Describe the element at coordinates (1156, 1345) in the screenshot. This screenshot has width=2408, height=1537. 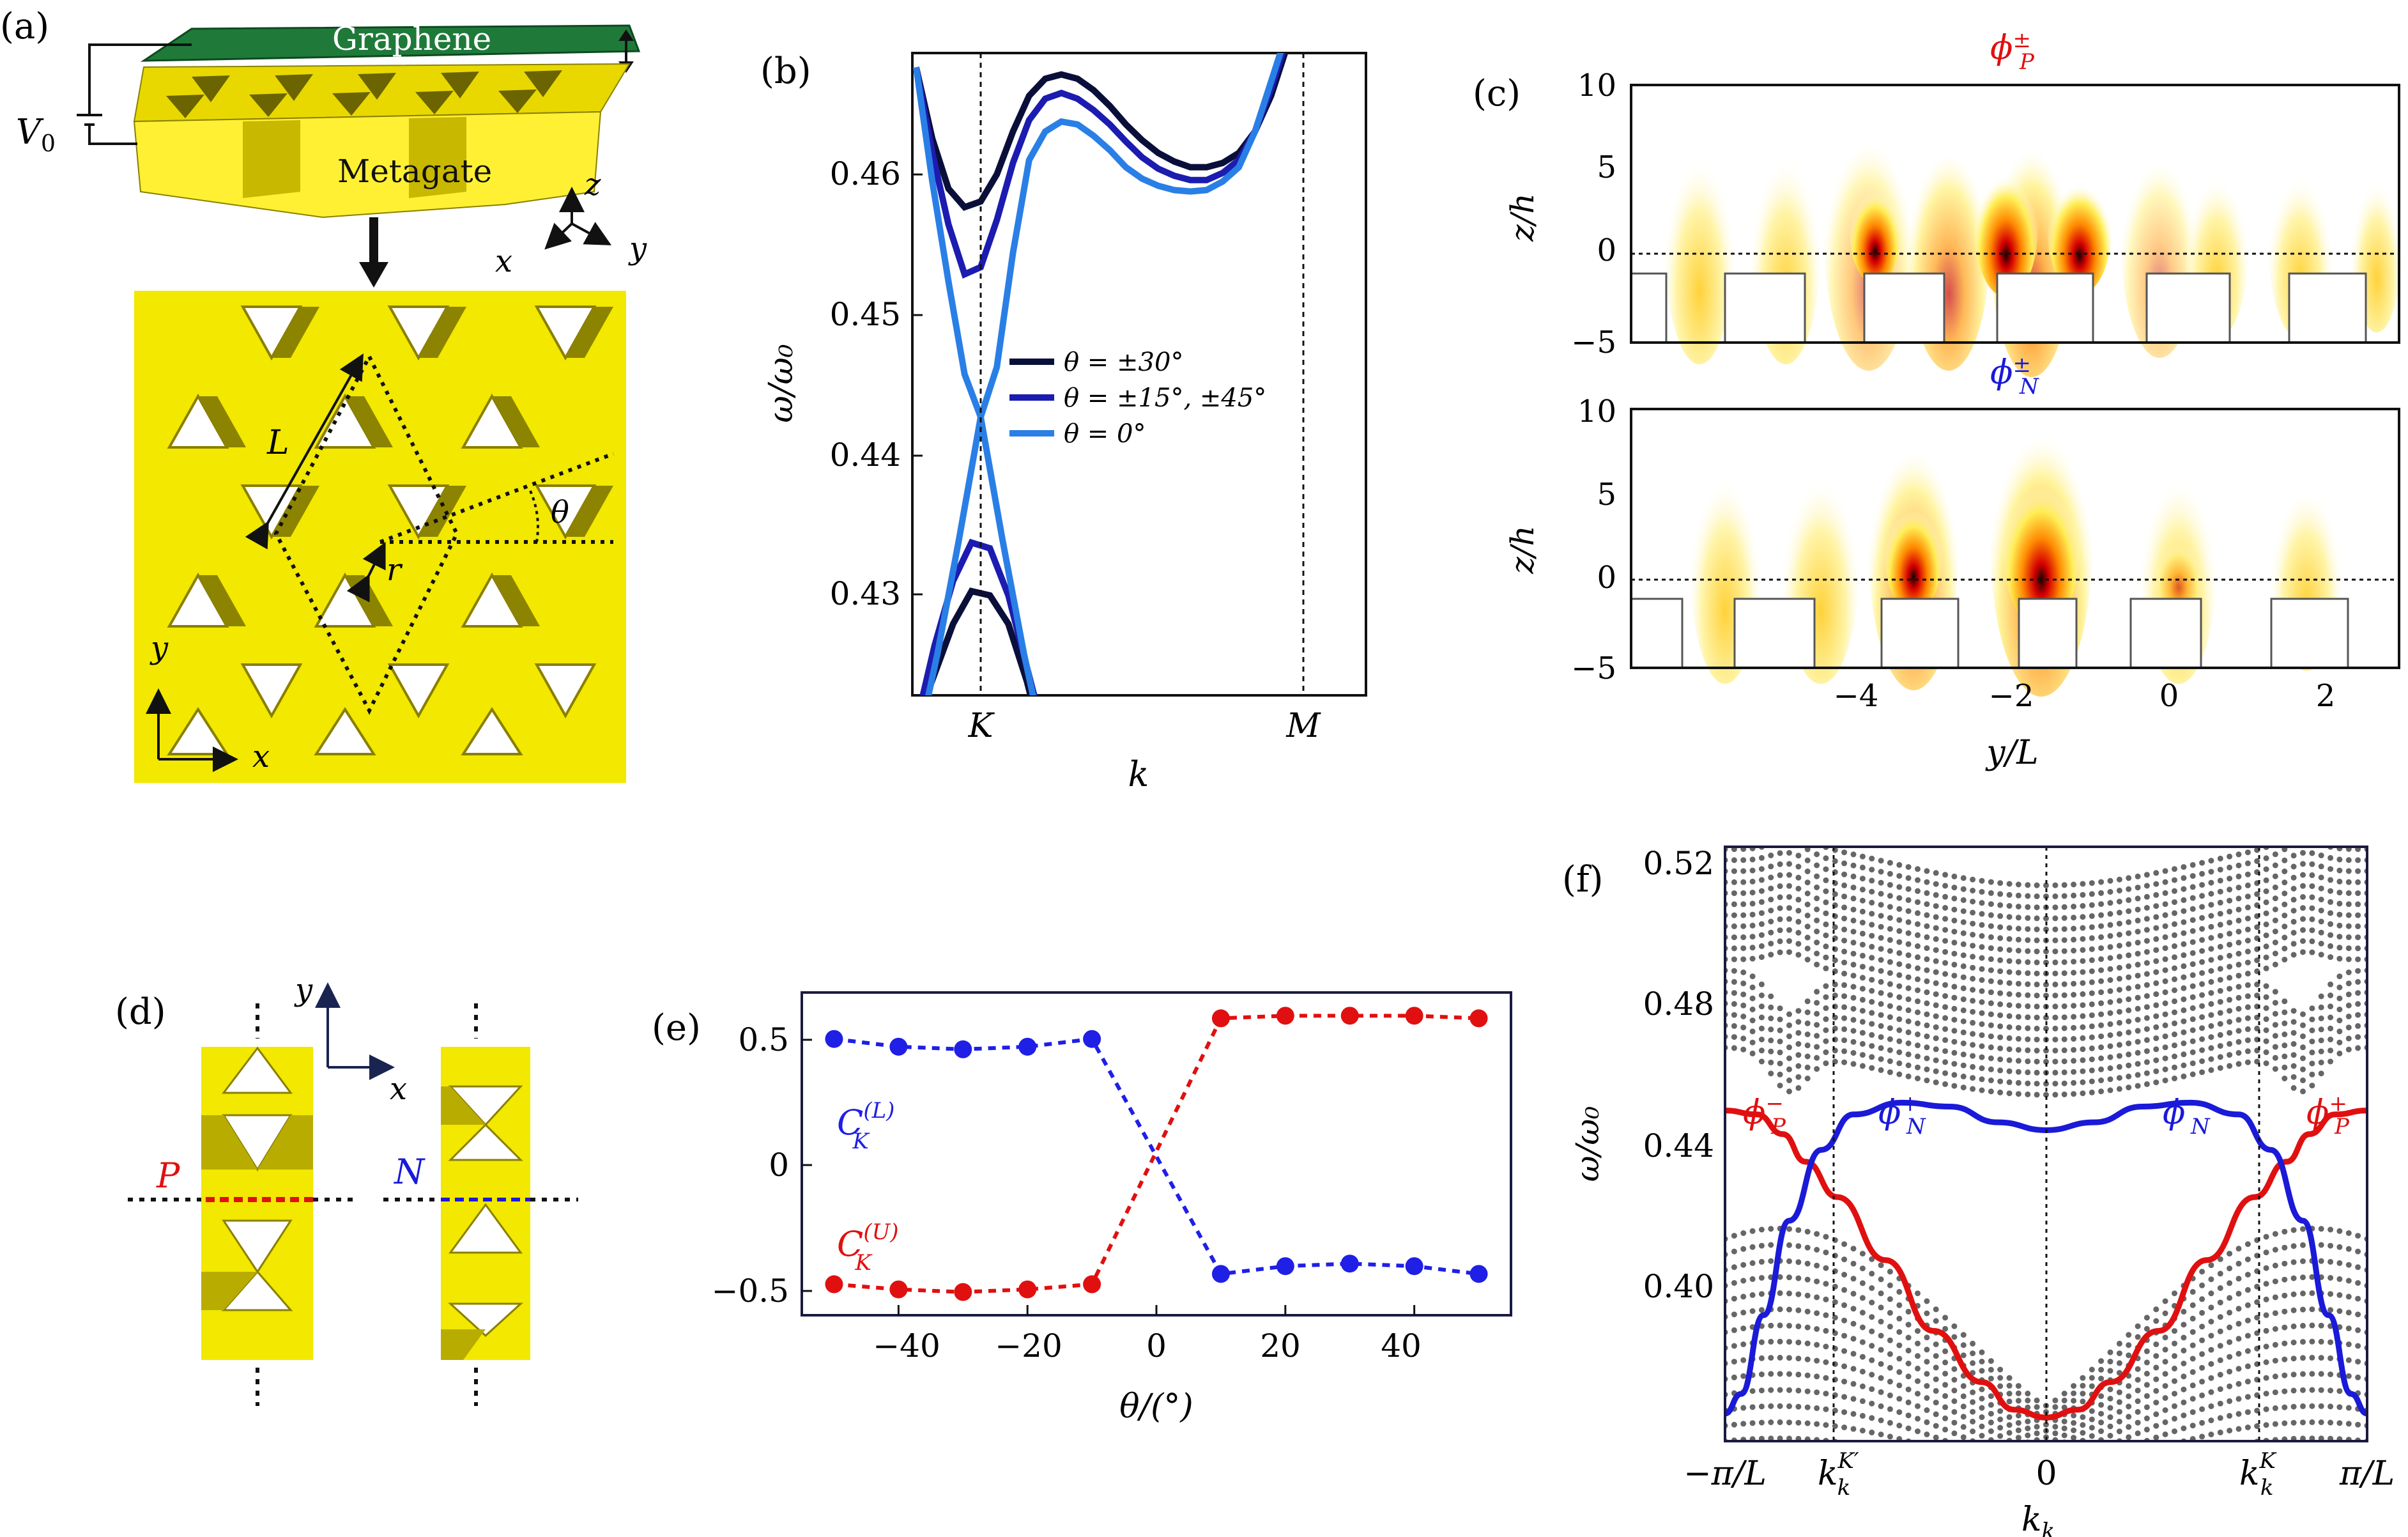
I see `e-xtick-0: 0` at that location.